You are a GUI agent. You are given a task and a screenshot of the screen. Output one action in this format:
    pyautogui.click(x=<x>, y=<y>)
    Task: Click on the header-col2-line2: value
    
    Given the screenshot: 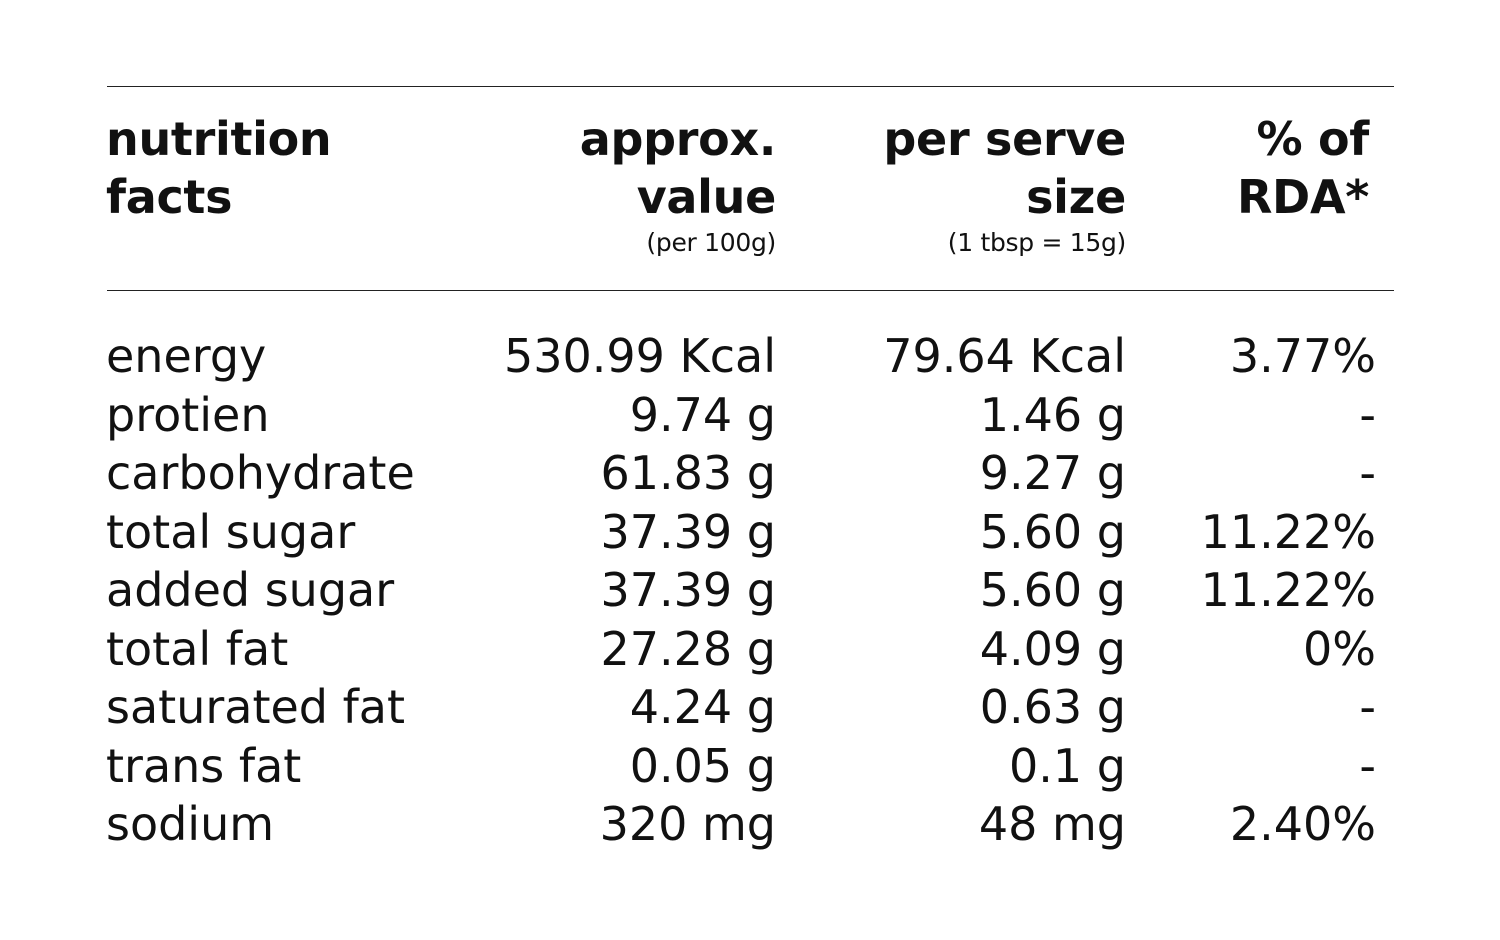 What is the action you would take?
    pyautogui.click(x=706, y=197)
    